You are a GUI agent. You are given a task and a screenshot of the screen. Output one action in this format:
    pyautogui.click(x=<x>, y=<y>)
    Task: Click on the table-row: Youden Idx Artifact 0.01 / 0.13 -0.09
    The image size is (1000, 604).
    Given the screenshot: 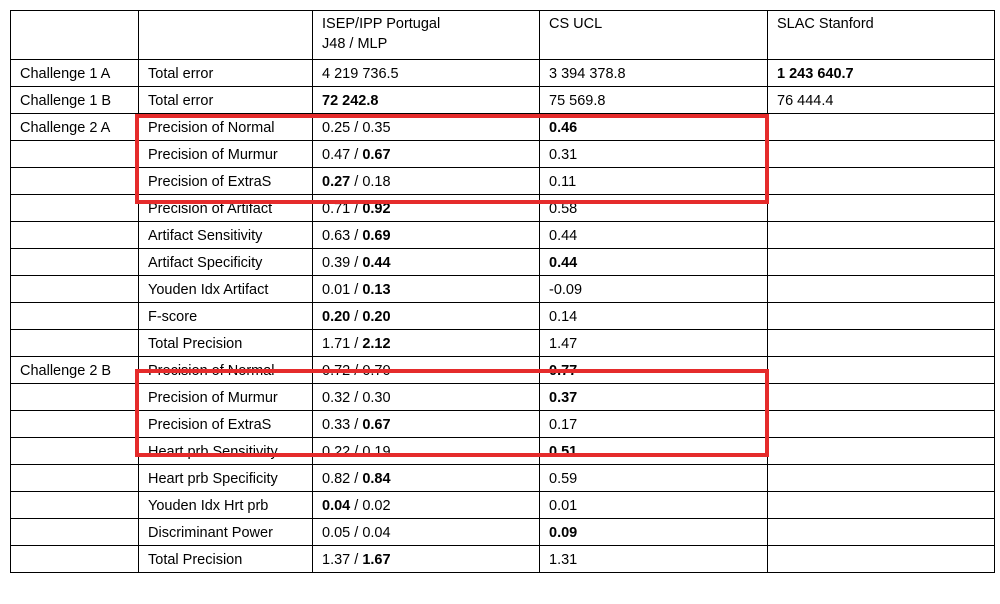 What is the action you would take?
    pyautogui.click(x=502, y=289)
    